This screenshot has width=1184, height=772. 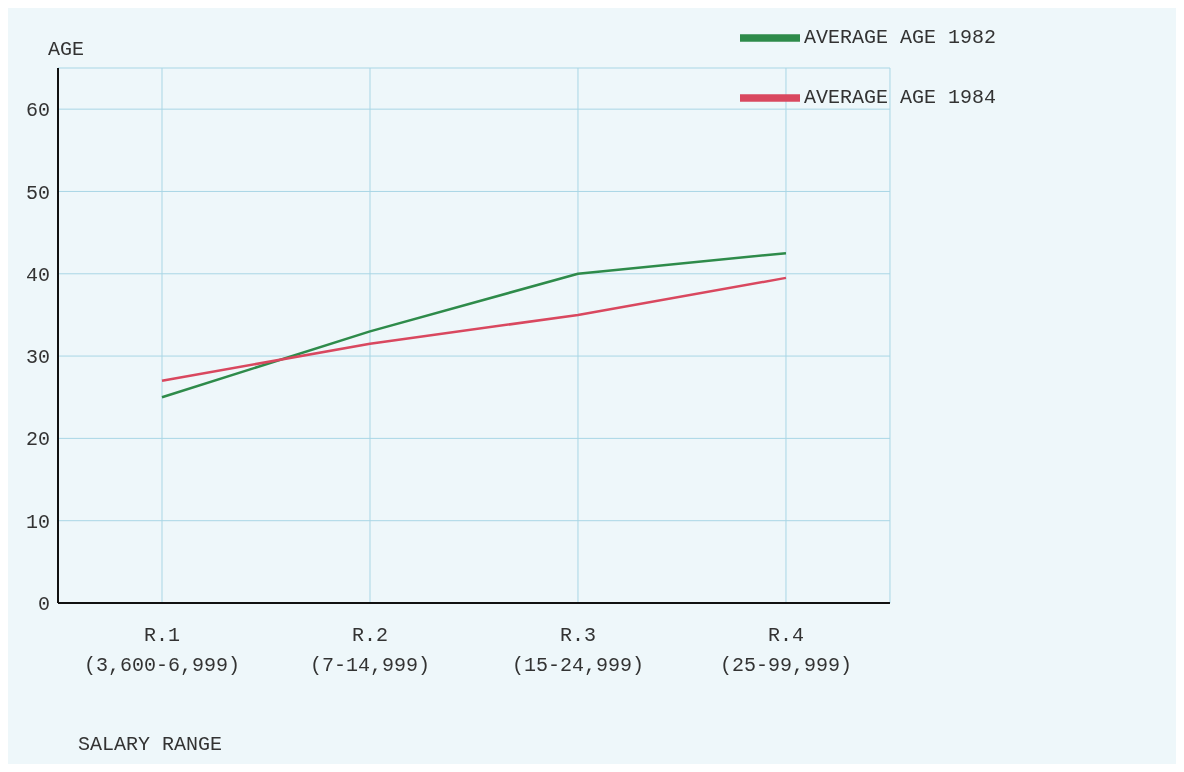 What do you see at coordinates (66, 49) in the screenshot?
I see `y-axis-title: AGE` at bounding box center [66, 49].